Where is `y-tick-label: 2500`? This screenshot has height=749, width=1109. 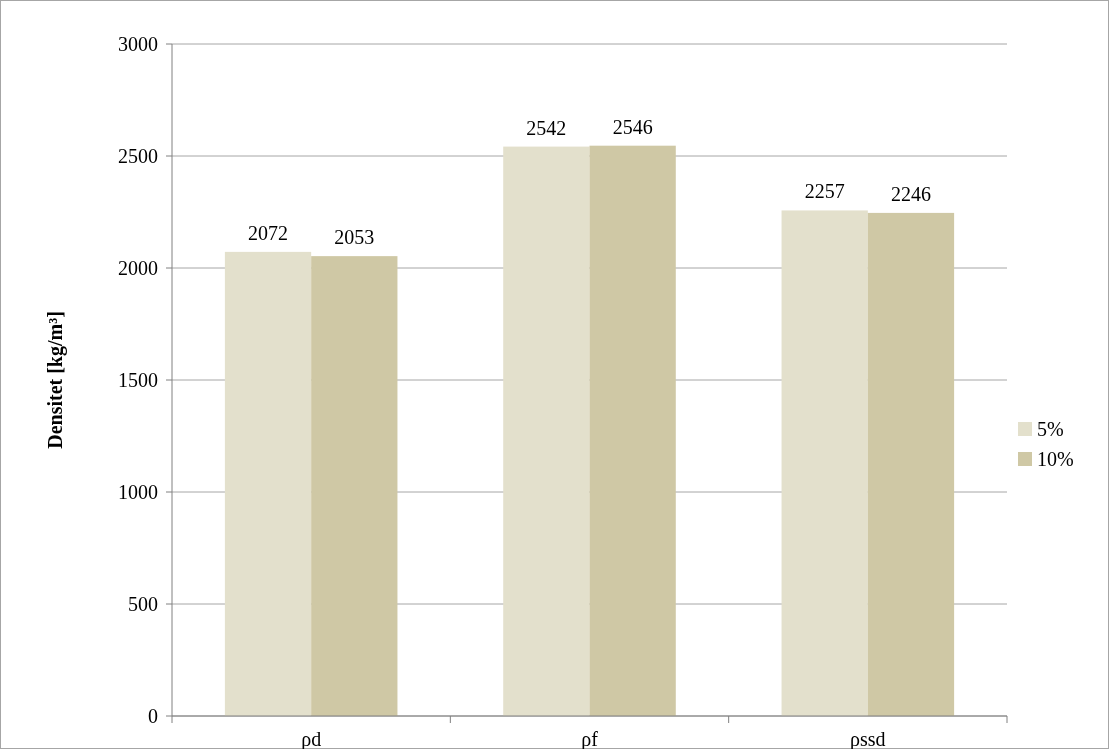 y-tick-label: 2500 is located at coordinates (138, 156).